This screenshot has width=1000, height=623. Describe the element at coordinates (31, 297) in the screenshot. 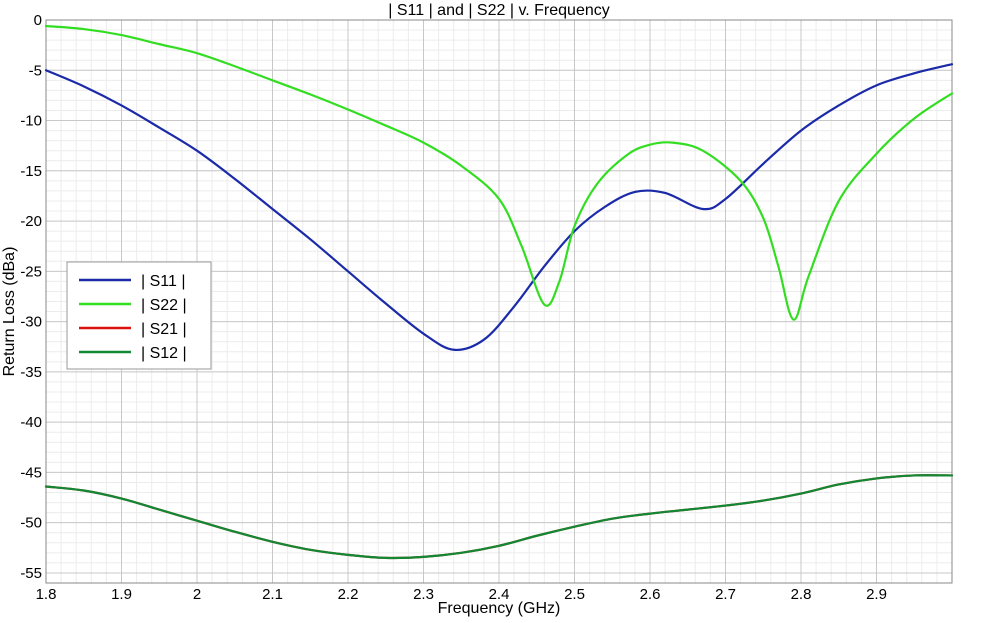

I see `y-tick-labels: 0 -5 -10 -15 -20 -25 -30 -35 -40 -45 -50 -55` at that location.